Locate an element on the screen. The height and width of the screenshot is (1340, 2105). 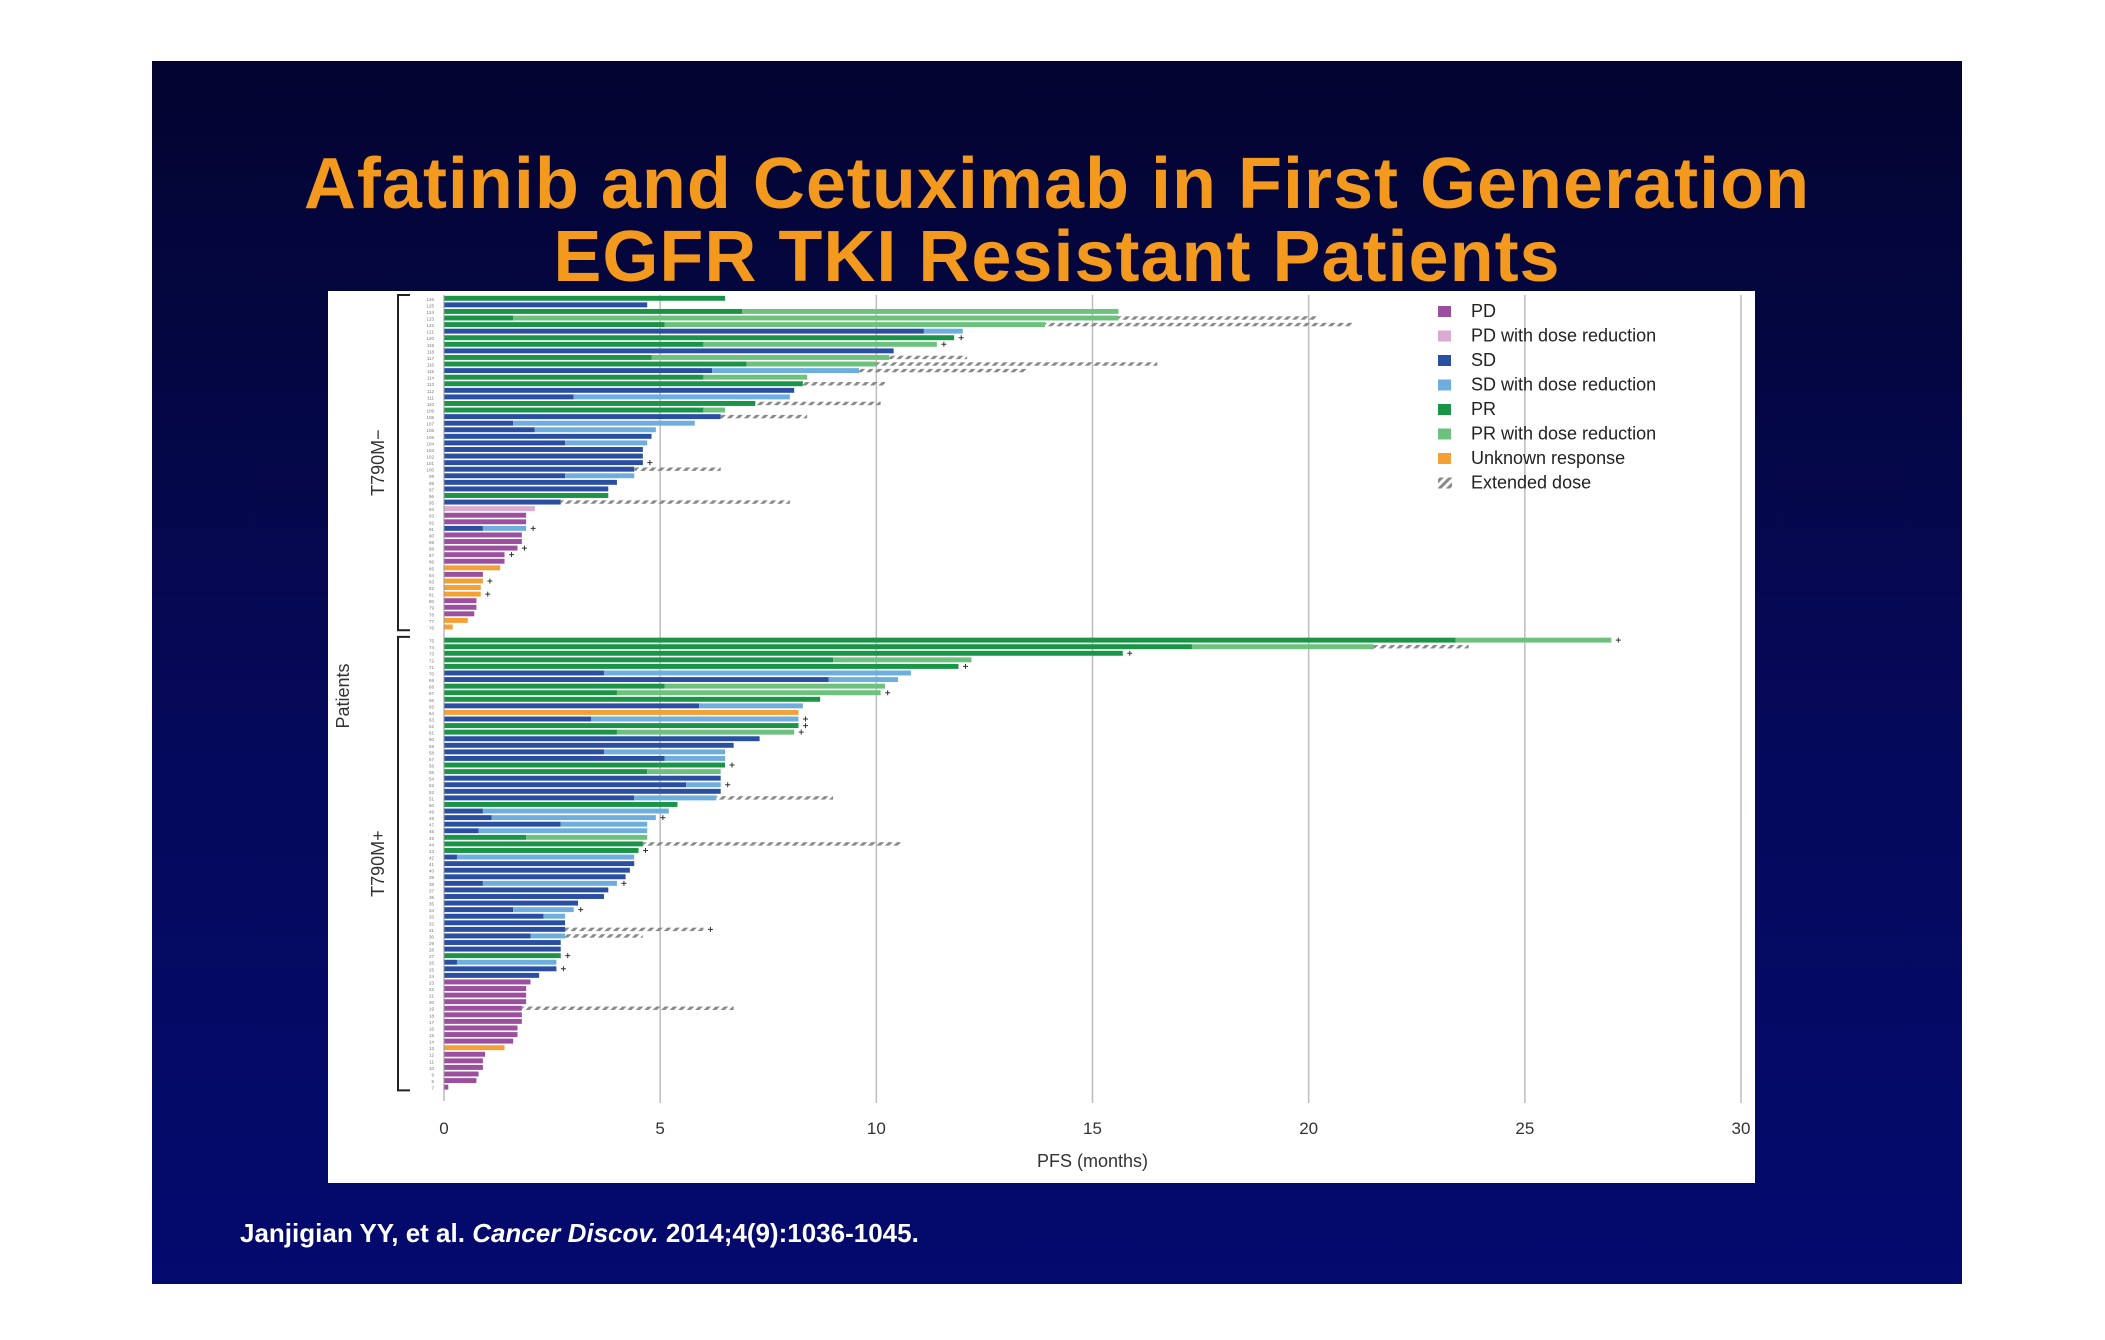
x-tick-label: 5 is located at coordinates (659, 1128).